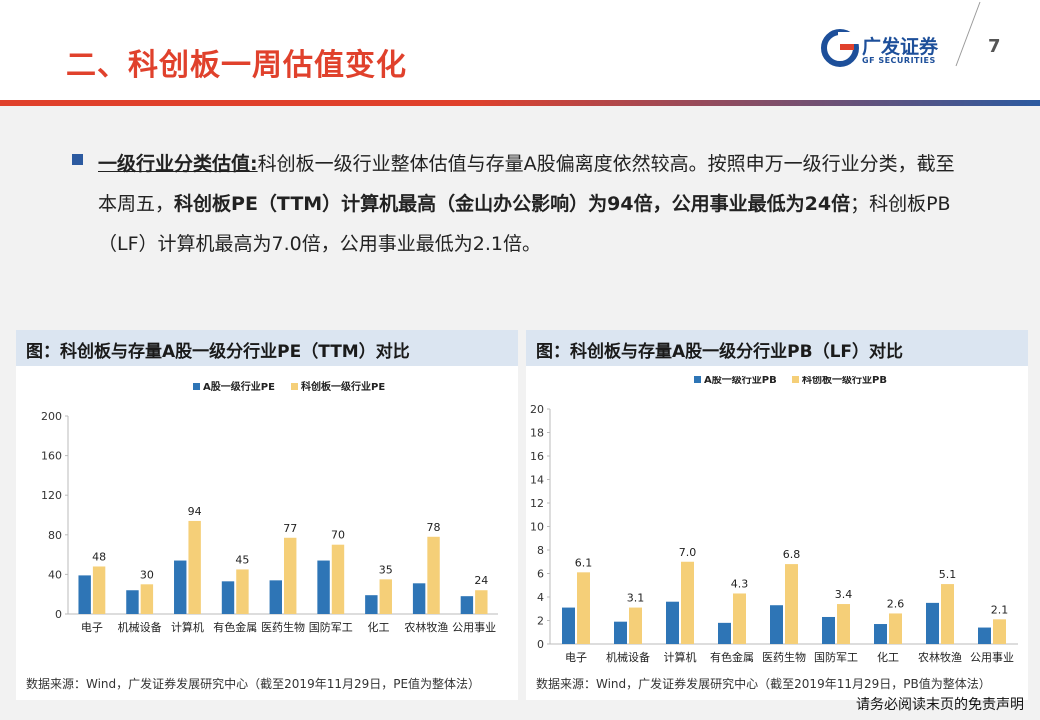 Image resolution: width=1040 pixels, height=720 pixels. I want to click on pb-y-tick-label-2: 4, so click(540, 597).